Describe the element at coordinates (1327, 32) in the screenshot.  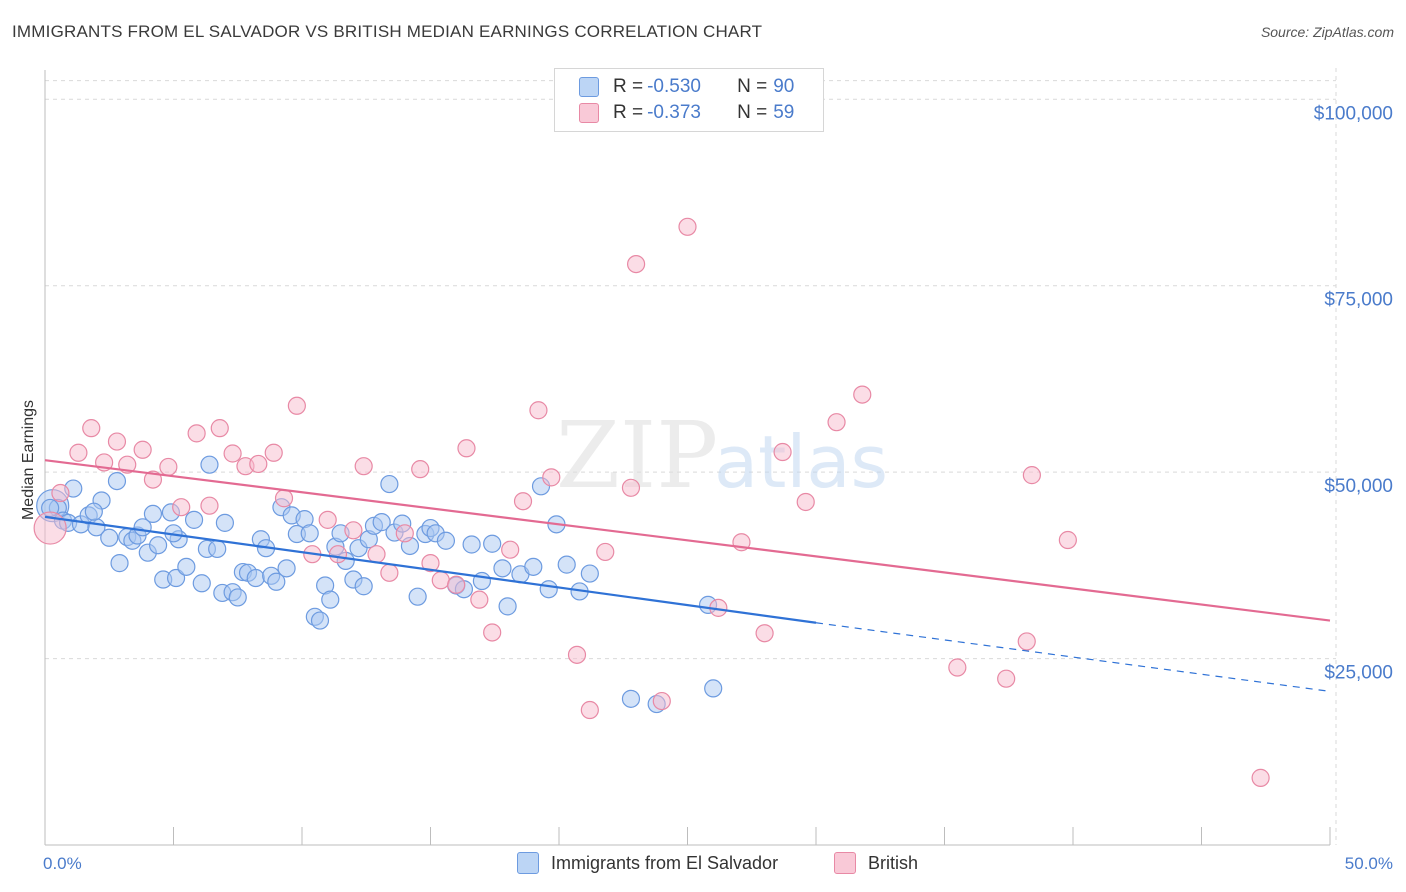
I see `source-label: Source: ZipAtlas.com` at that location.